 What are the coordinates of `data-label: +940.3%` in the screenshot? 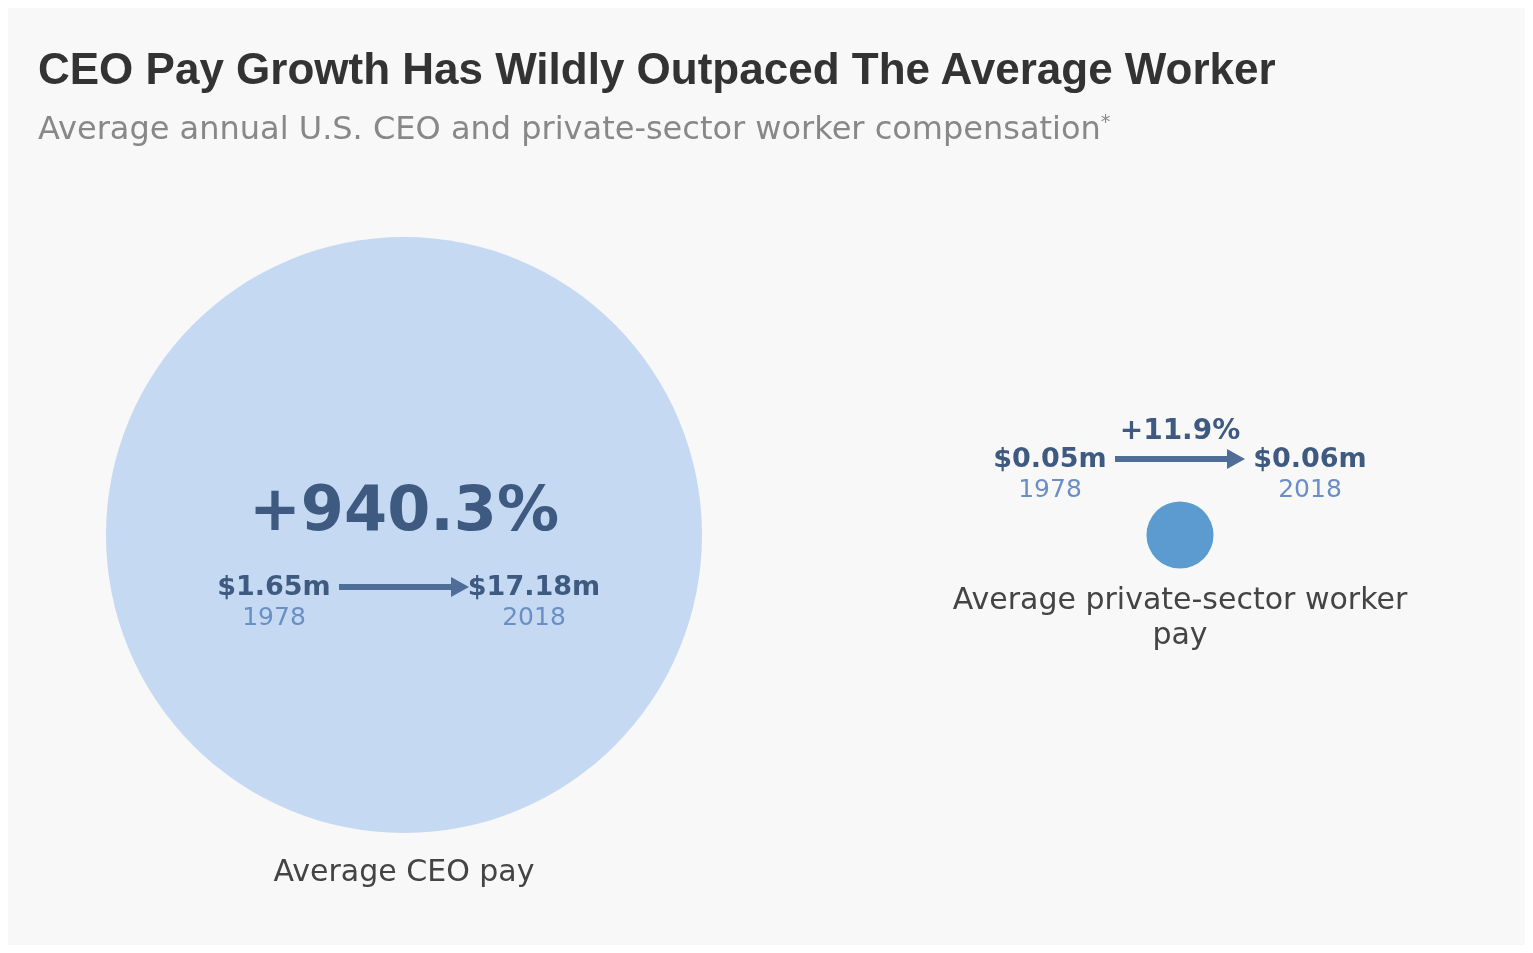 It's located at (404, 508).